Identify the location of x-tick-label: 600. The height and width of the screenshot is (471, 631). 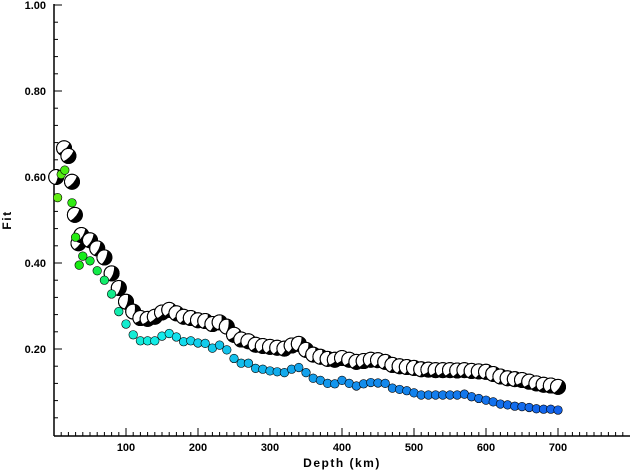
(486, 448).